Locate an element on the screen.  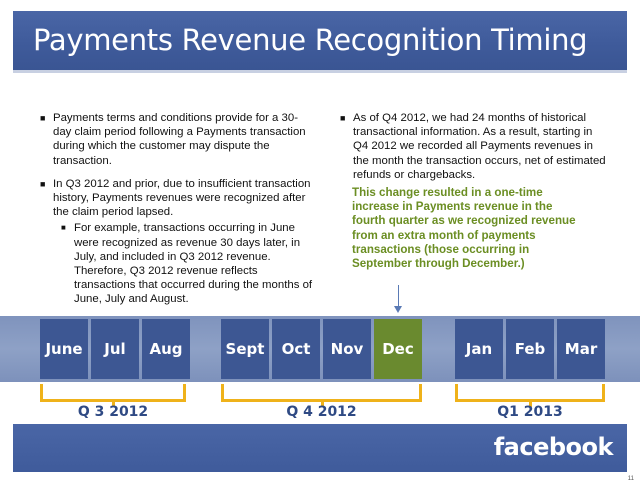
bracket-q4 is located at coordinates (321, 395).